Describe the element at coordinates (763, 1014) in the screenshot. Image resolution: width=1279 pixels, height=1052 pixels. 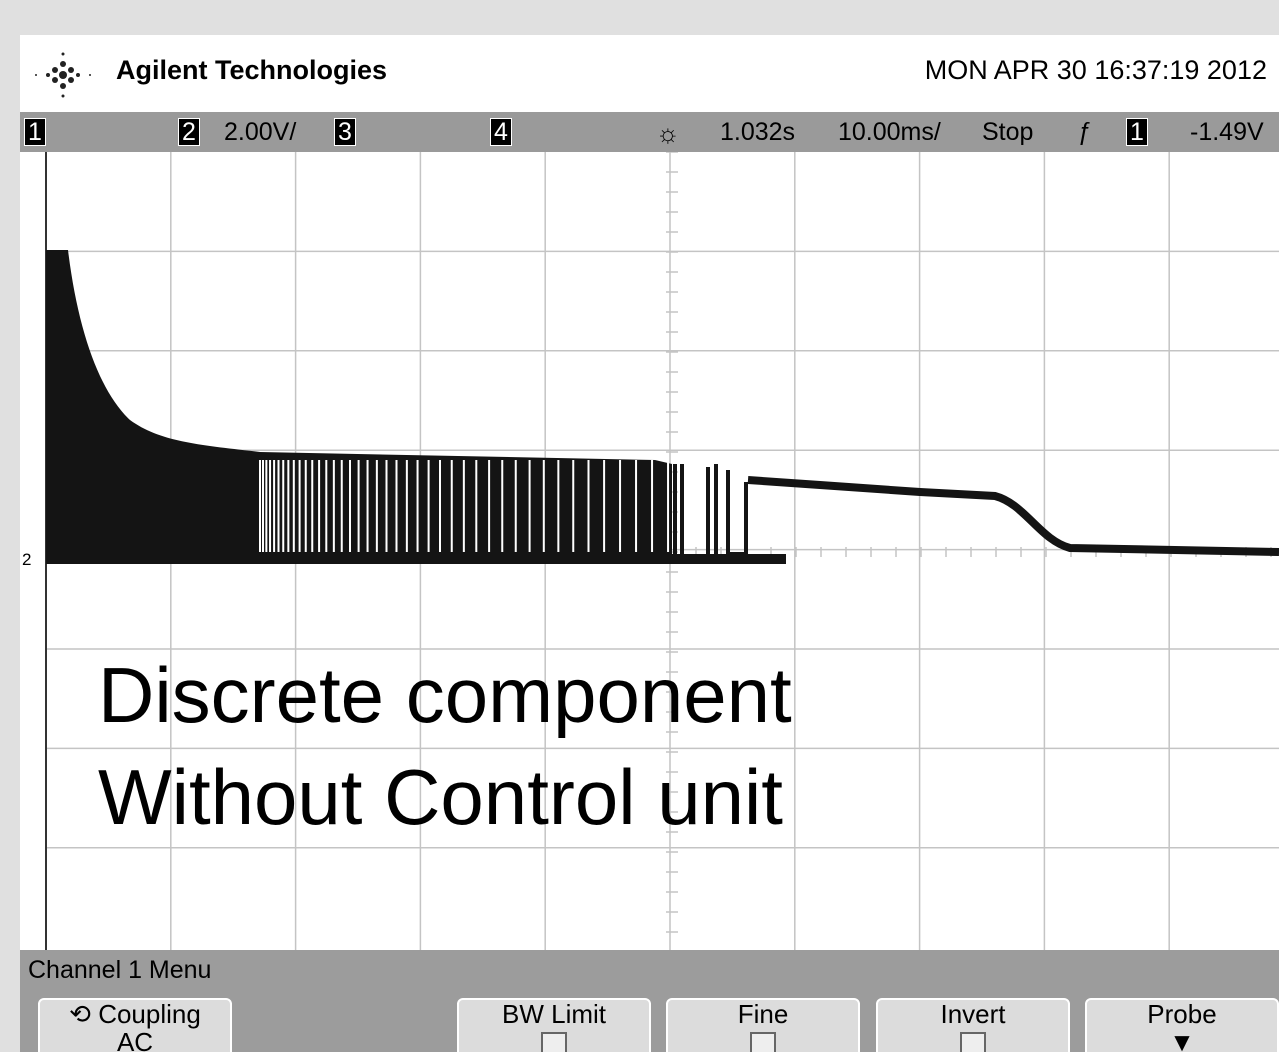
I see `button-label: Fine` at that location.